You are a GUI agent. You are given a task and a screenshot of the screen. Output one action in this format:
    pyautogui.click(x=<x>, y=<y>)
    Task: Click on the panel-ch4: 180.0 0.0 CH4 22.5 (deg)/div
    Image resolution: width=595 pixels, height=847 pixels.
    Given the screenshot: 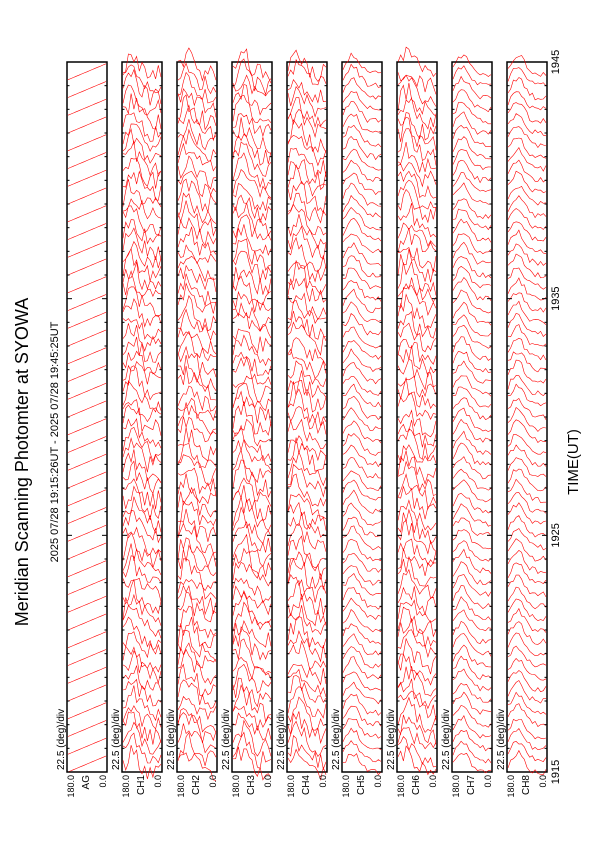 What is the action you would take?
    pyautogui.click(x=302, y=423)
    